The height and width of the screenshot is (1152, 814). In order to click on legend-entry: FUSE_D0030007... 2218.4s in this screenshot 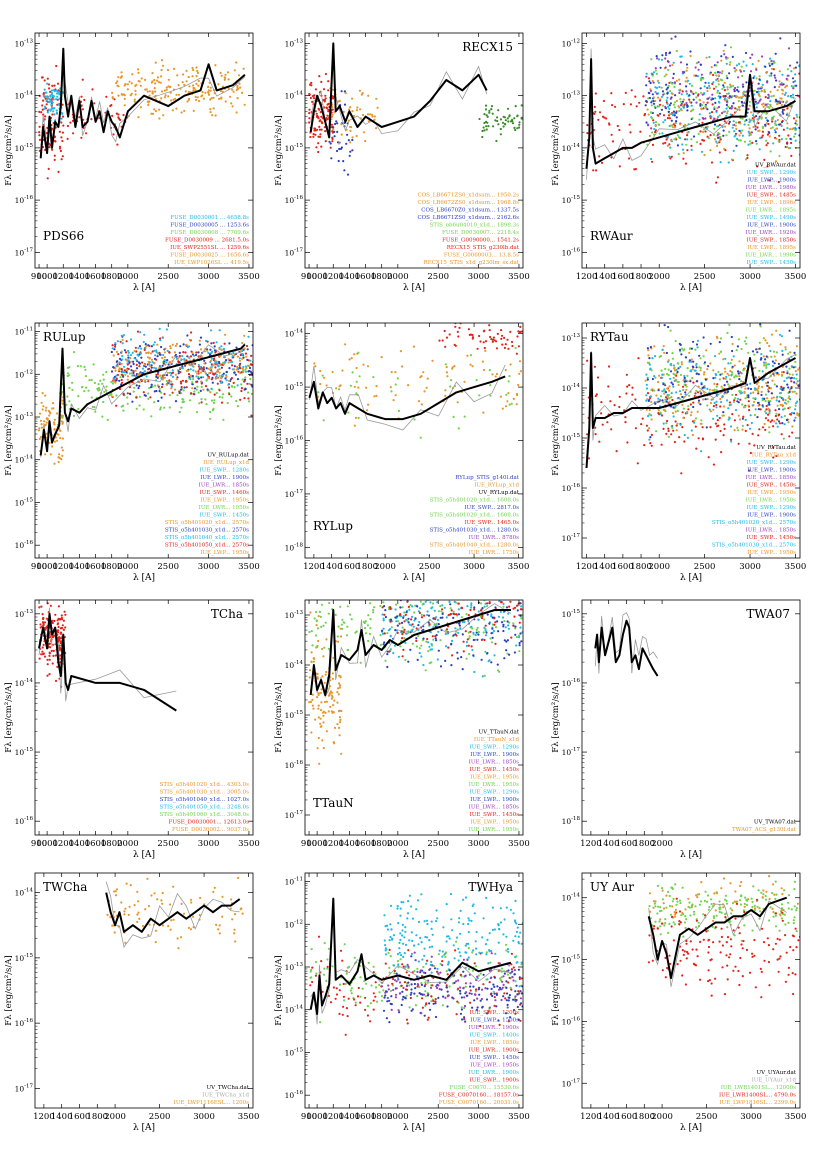, I will do `click(480, 233)`.